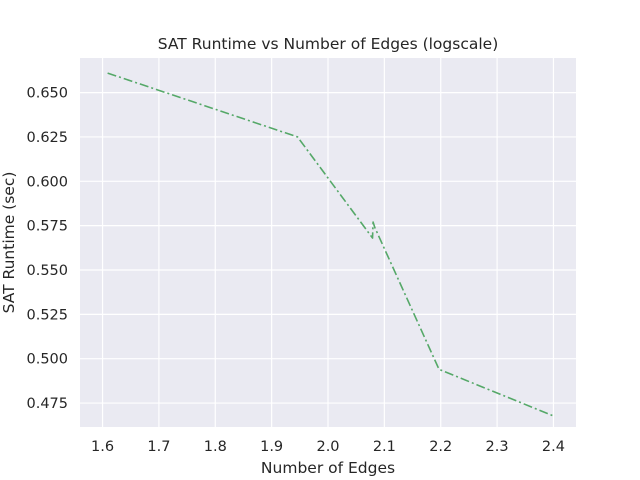 The height and width of the screenshot is (480, 640). Describe the element at coordinates (47, 138) in the screenshot. I see `y-tick-label: 0.625` at that location.